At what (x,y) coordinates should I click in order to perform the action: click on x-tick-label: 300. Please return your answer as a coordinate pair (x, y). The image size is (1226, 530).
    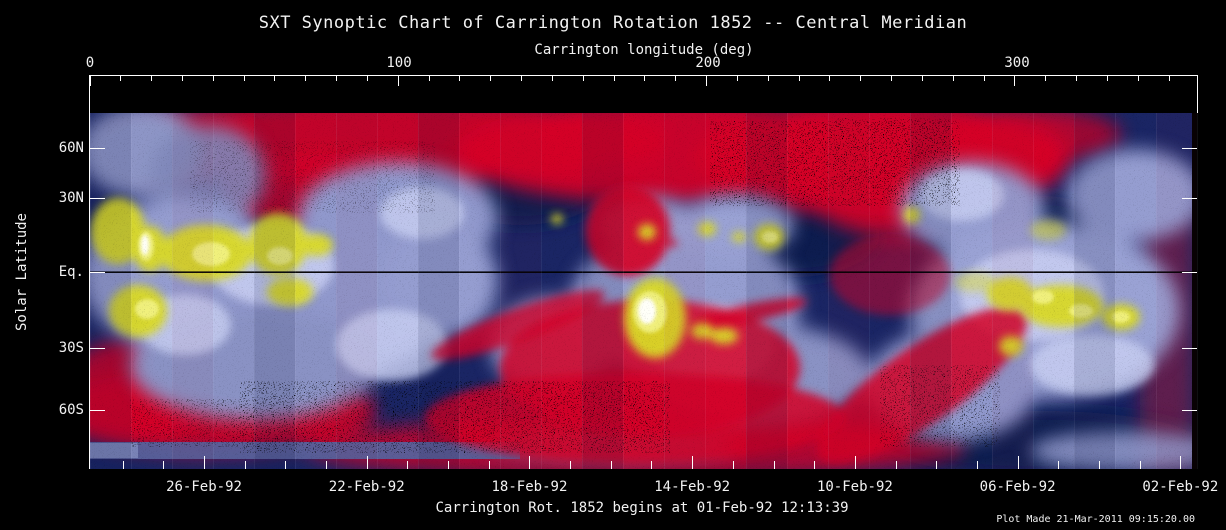
    Looking at the image, I should click on (1017, 63).